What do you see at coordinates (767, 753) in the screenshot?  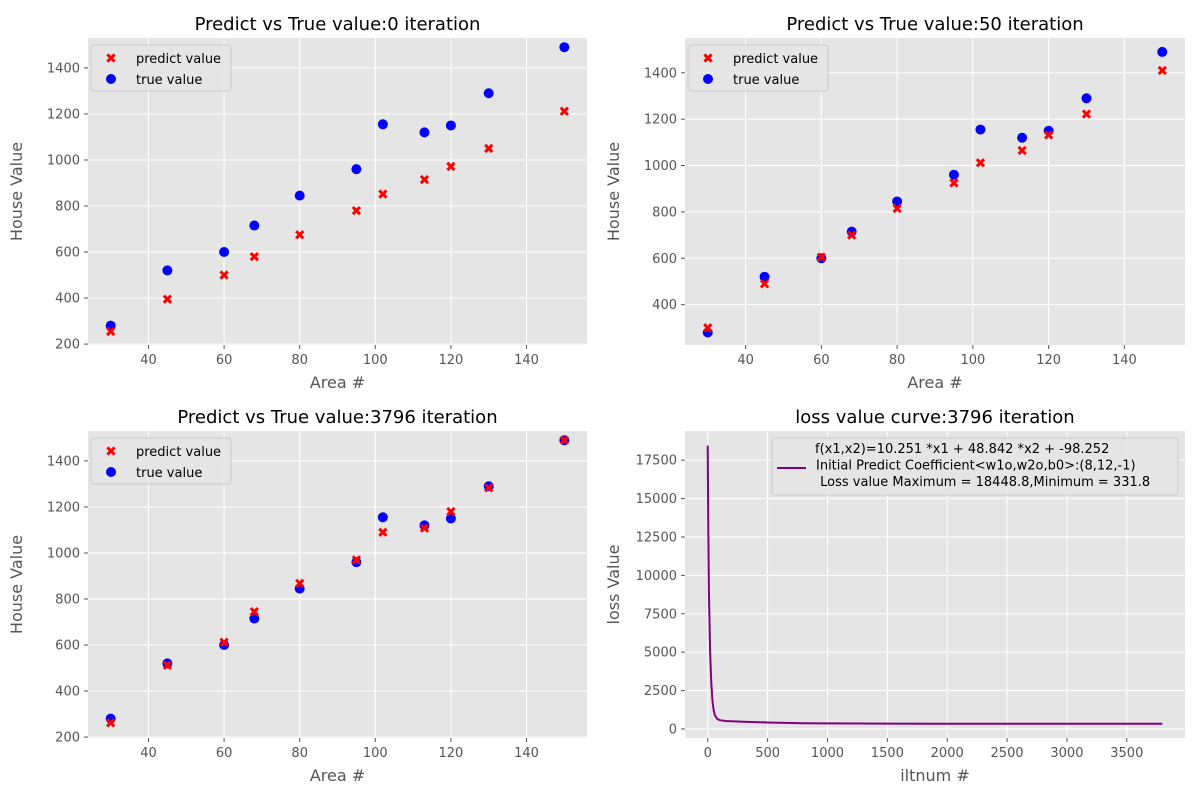 I see `x-tick-label: 500` at bounding box center [767, 753].